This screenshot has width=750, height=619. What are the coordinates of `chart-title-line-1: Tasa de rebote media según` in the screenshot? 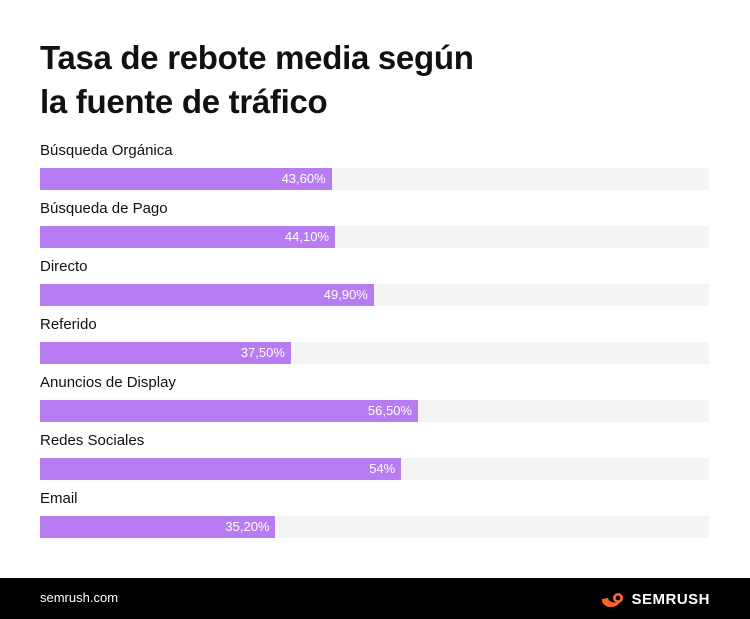 It's located at (257, 57).